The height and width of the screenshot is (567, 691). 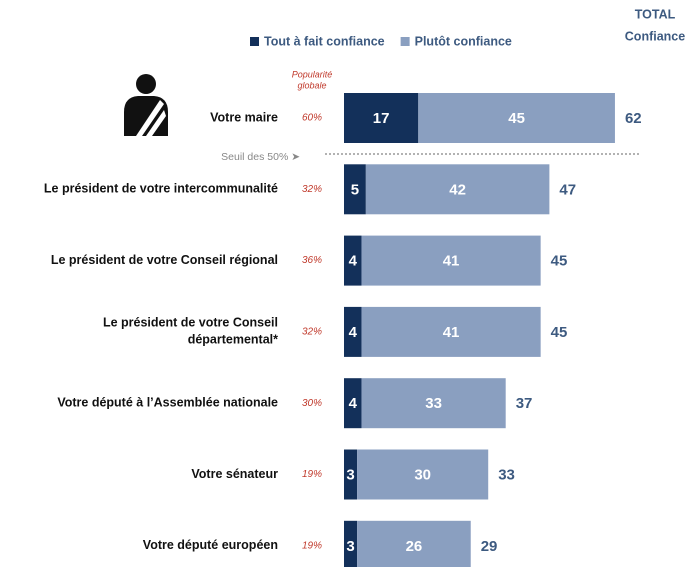 I want to click on segment-label: 33, so click(x=433, y=403).